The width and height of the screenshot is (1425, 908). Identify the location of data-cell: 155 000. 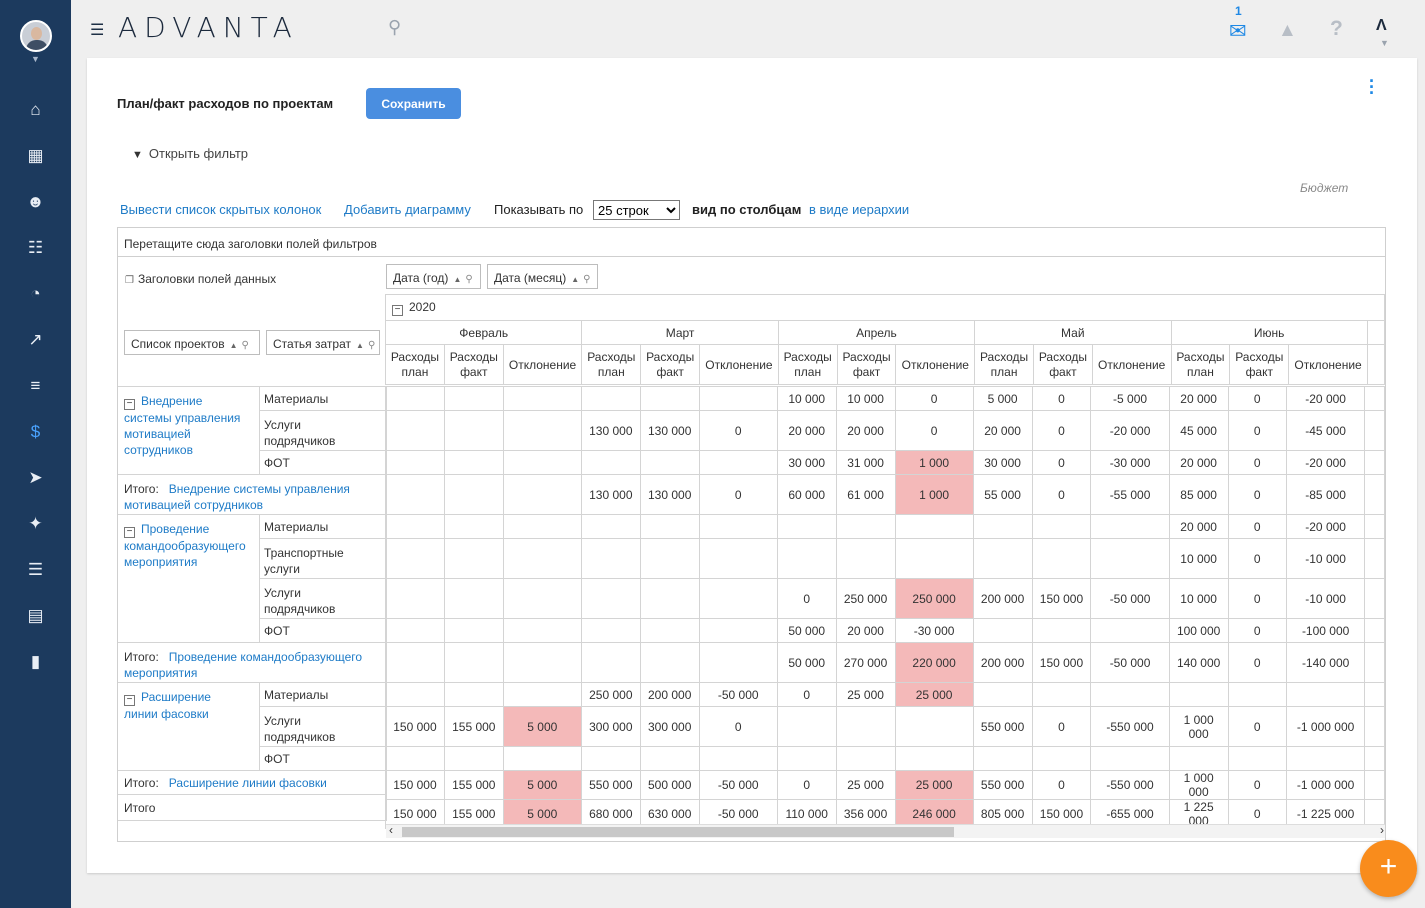
(473, 726).